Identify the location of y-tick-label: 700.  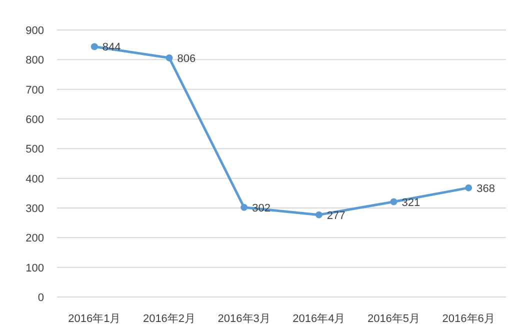
(35, 90).